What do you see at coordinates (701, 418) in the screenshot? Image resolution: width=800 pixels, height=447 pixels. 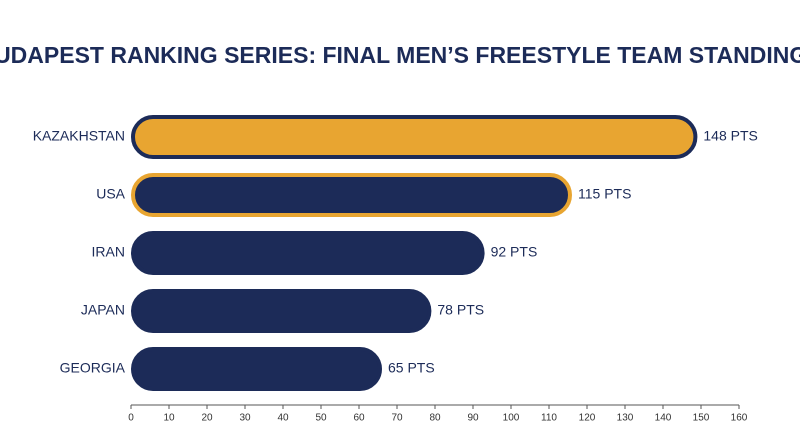 I see `x-tick-label: 150` at bounding box center [701, 418].